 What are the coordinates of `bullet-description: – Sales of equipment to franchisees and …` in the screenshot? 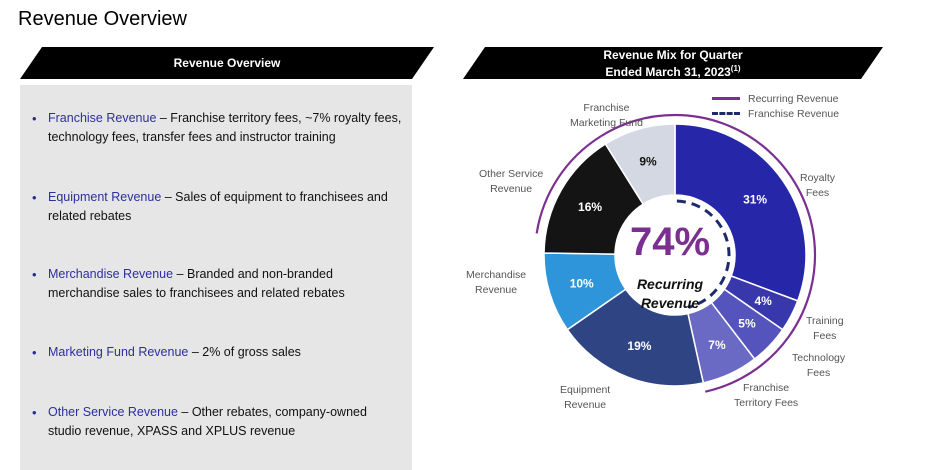 It's located at (218, 206).